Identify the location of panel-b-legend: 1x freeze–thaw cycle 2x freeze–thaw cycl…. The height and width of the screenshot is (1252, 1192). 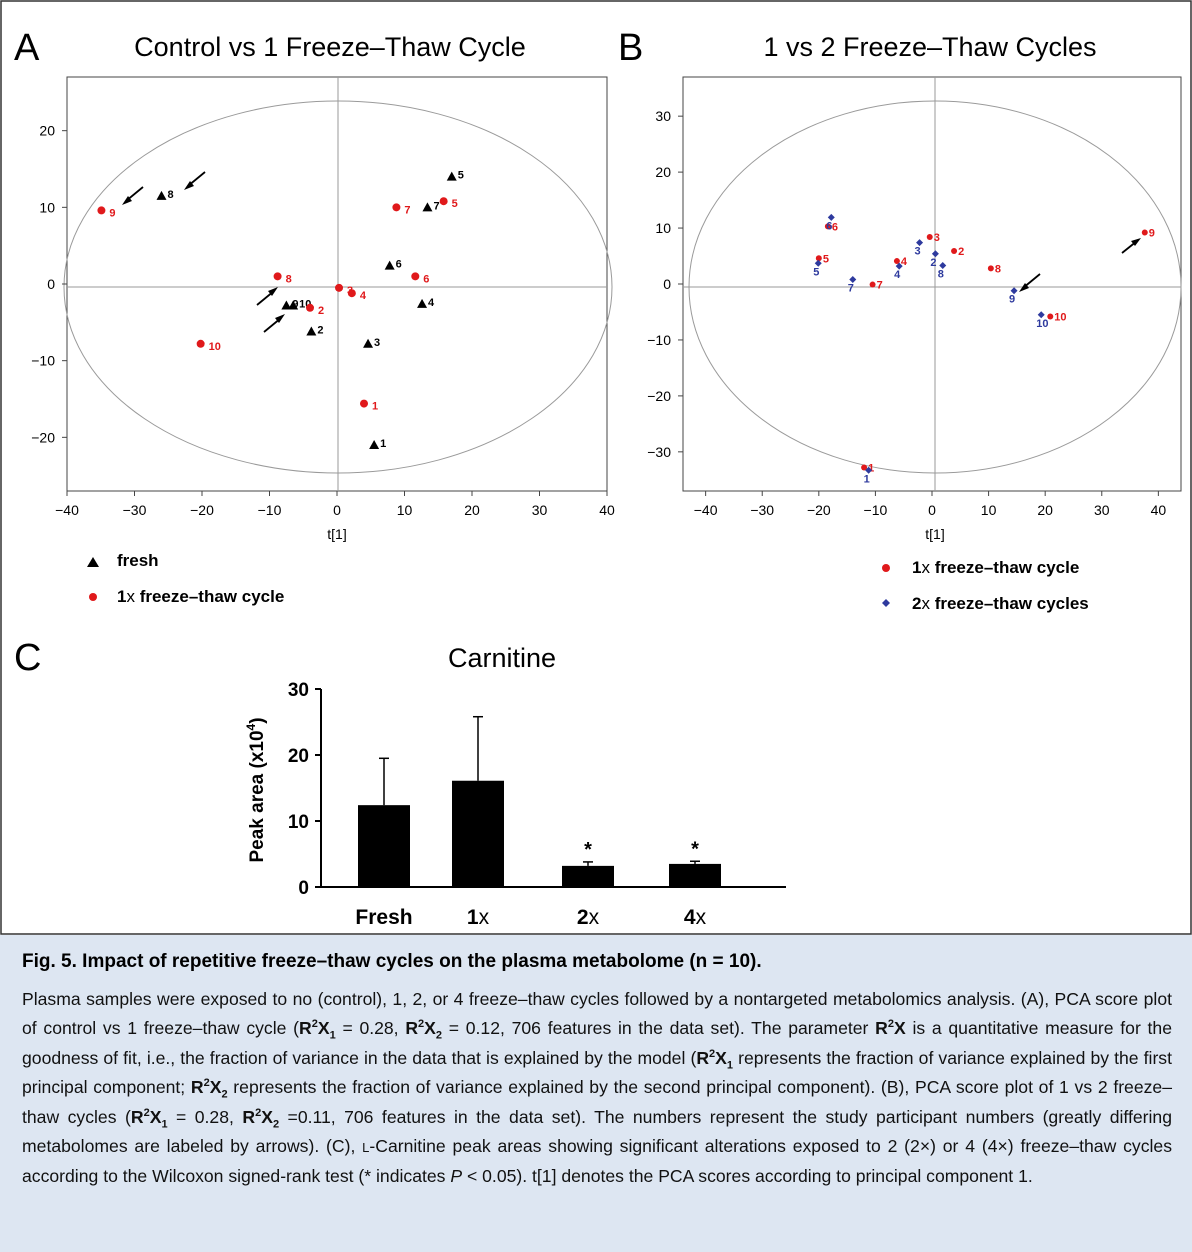
(985, 585).